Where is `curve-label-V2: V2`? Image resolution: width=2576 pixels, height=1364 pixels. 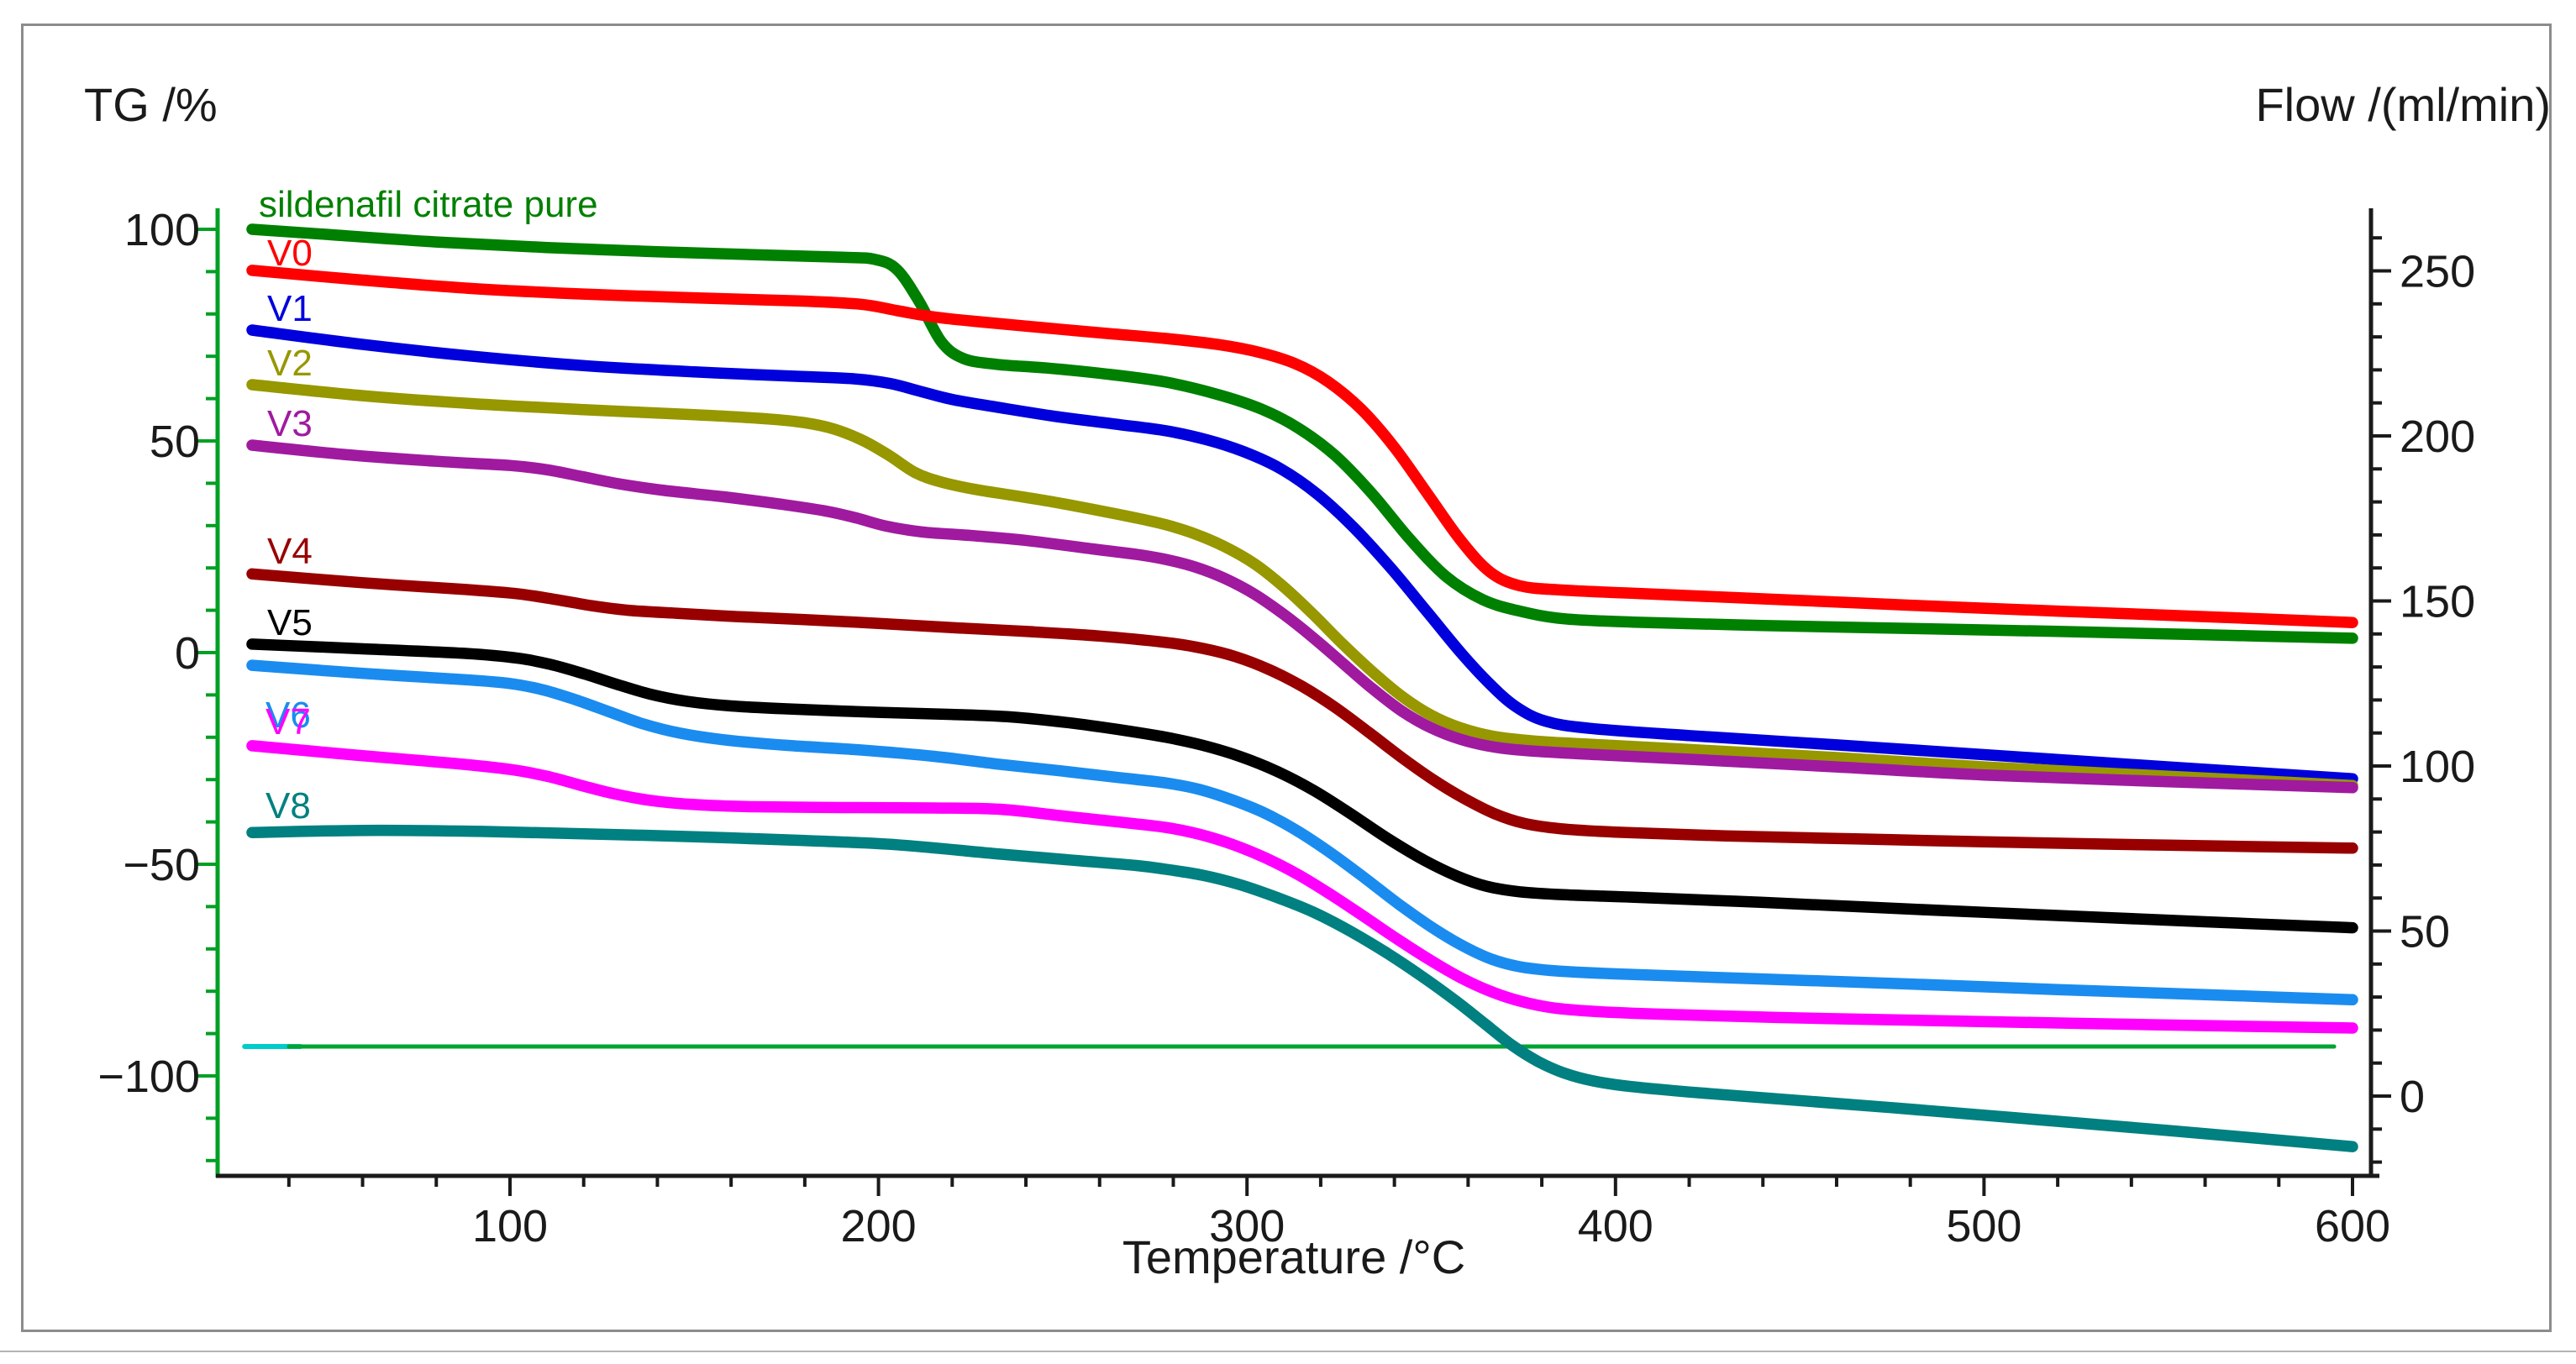 curve-label-V2: V2 is located at coordinates (290, 364).